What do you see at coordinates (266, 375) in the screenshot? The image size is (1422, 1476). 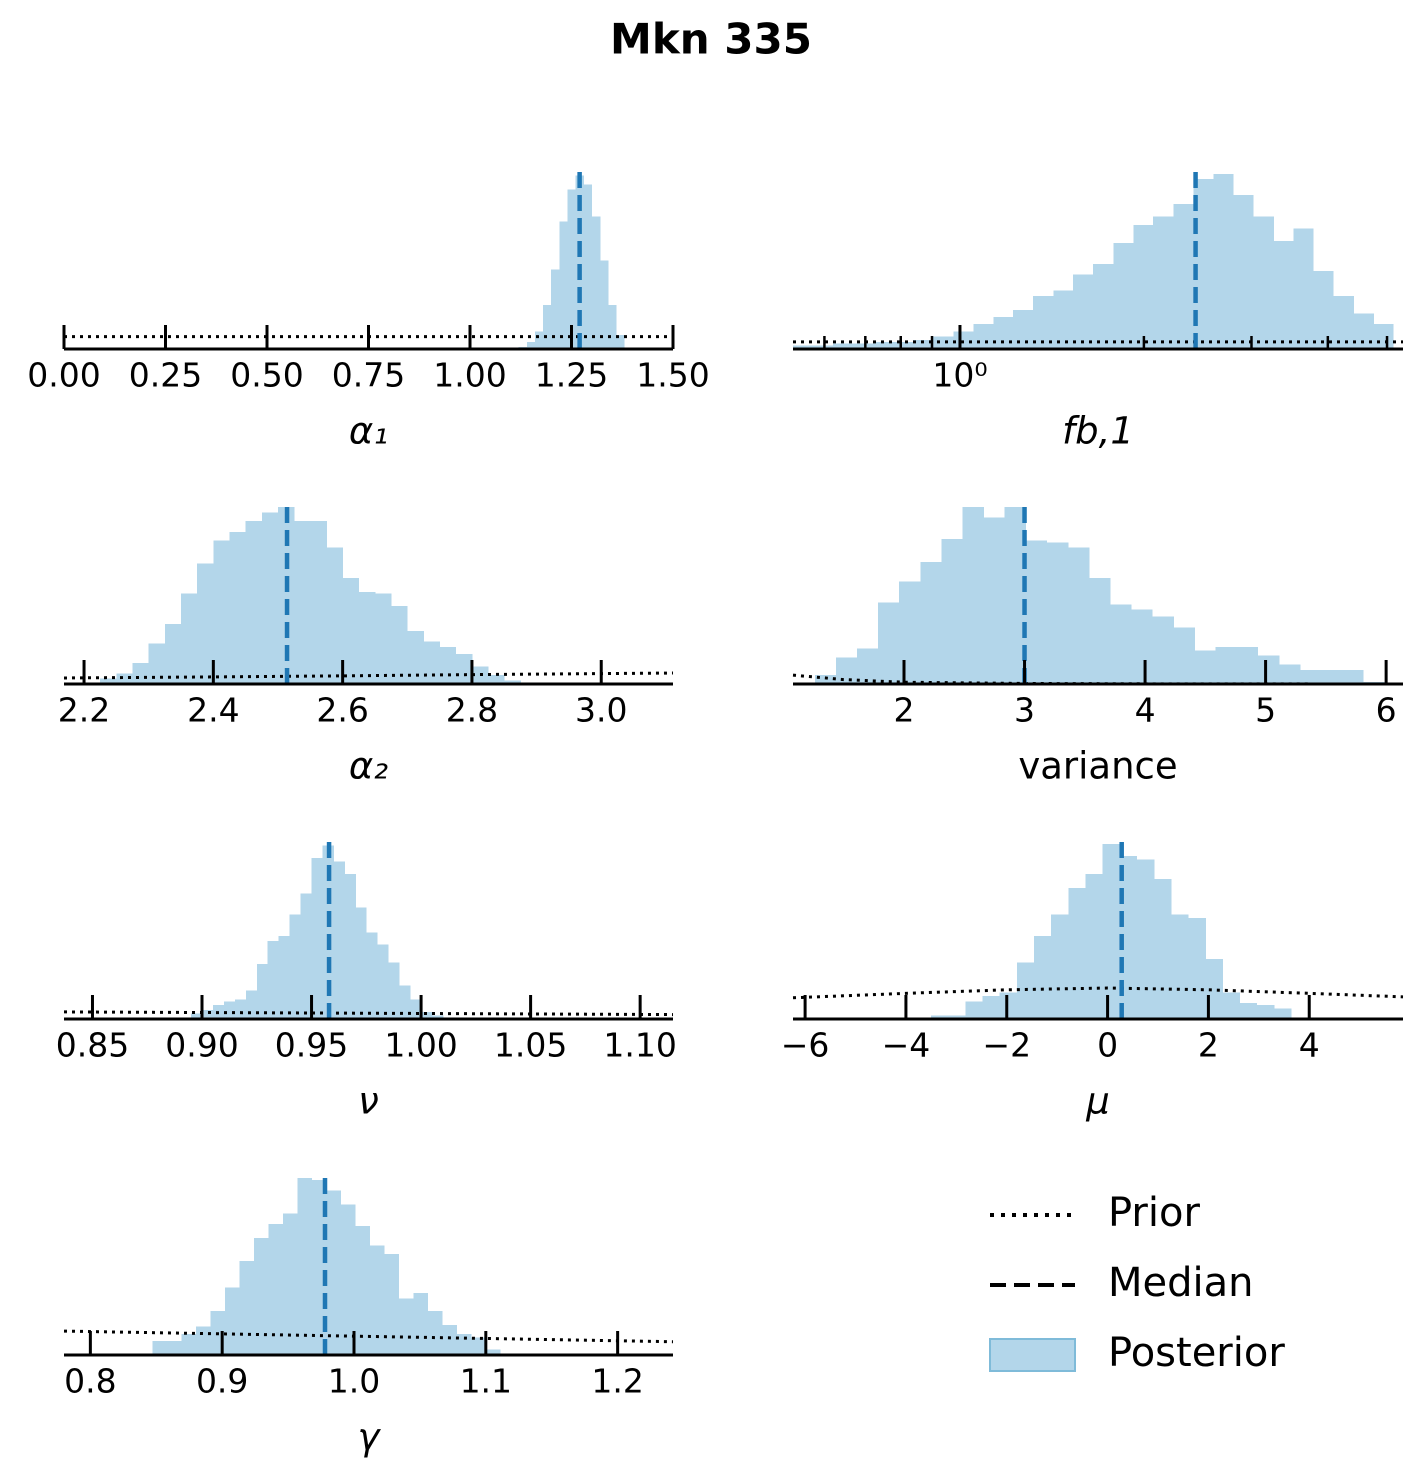 I see `x-tick-label: 0.50` at bounding box center [266, 375].